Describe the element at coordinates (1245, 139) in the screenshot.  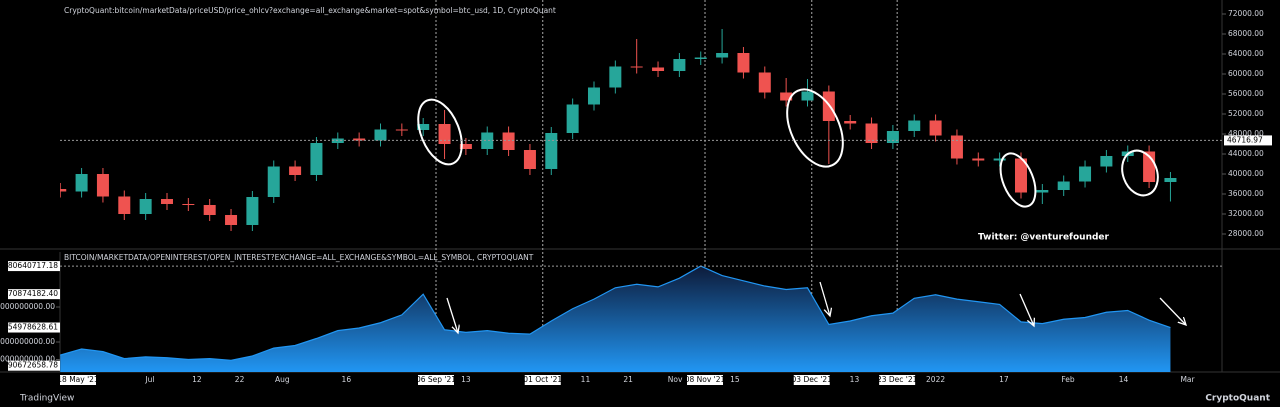
I see `undefined: 46716.97` at that location.